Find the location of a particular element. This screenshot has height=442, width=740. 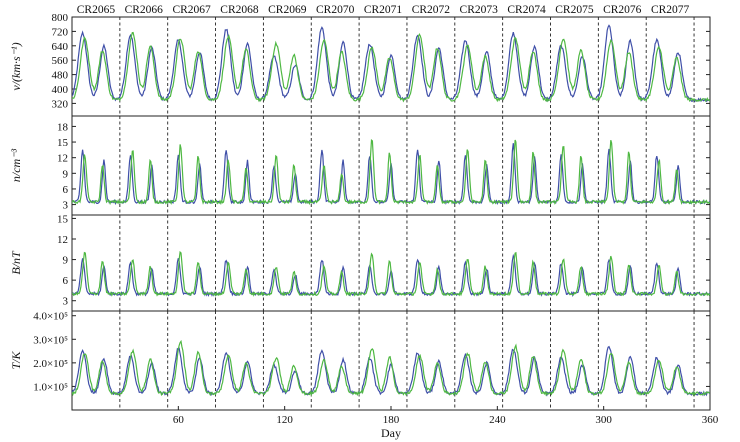

cr-label: CR2072 is located at coordinates (431, 10).